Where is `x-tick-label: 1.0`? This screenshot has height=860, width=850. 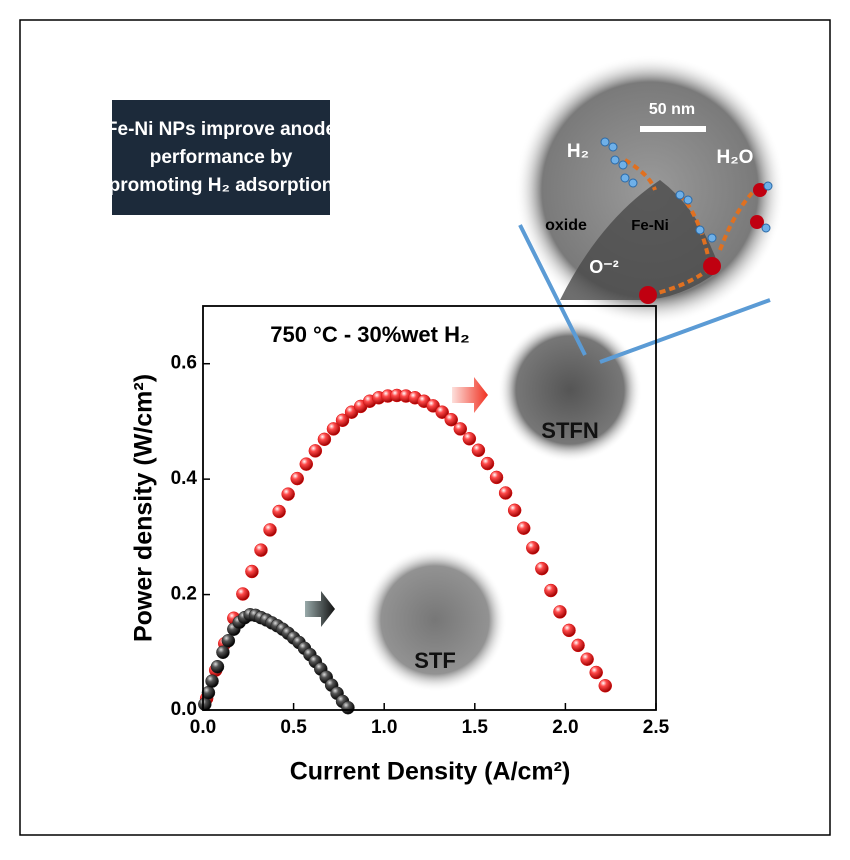 x-tick-label: 1.0 is located at coordinates (384, 727).